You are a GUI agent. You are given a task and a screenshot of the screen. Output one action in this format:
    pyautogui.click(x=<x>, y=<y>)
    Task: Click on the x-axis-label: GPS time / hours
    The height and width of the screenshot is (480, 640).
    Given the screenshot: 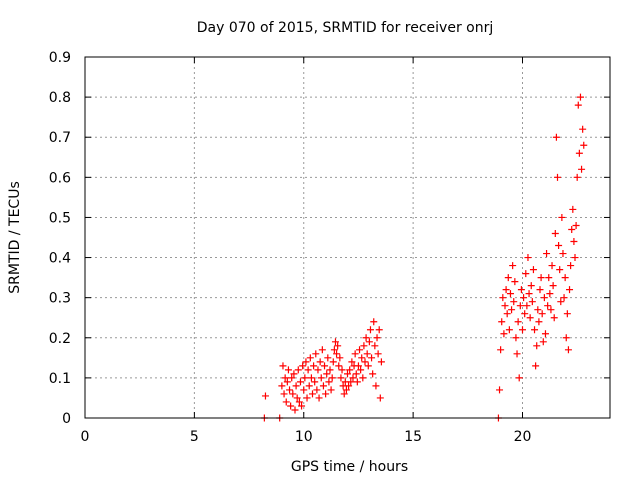 What is the action you would take?
    pyautogui.click(x=349, y=467)
    